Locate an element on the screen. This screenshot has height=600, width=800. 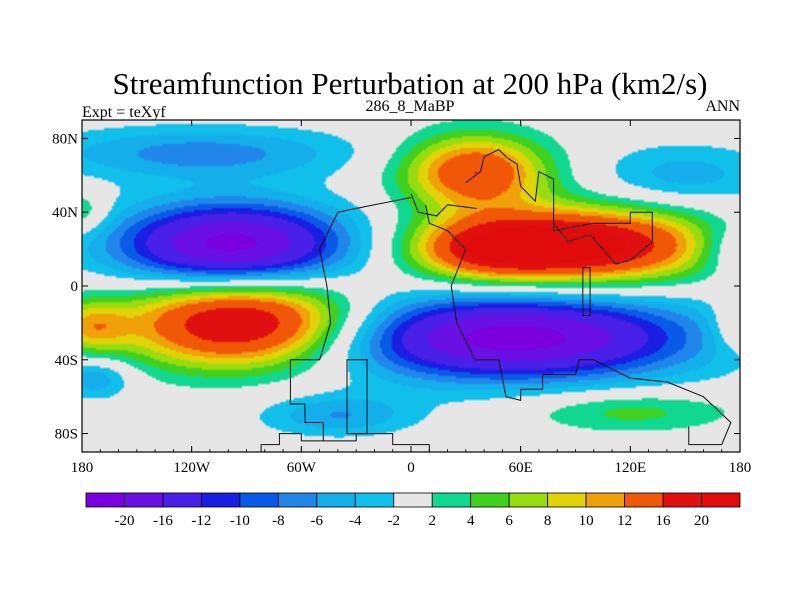
colorbar-label-7: -2 is located at coordinates (394, 521).